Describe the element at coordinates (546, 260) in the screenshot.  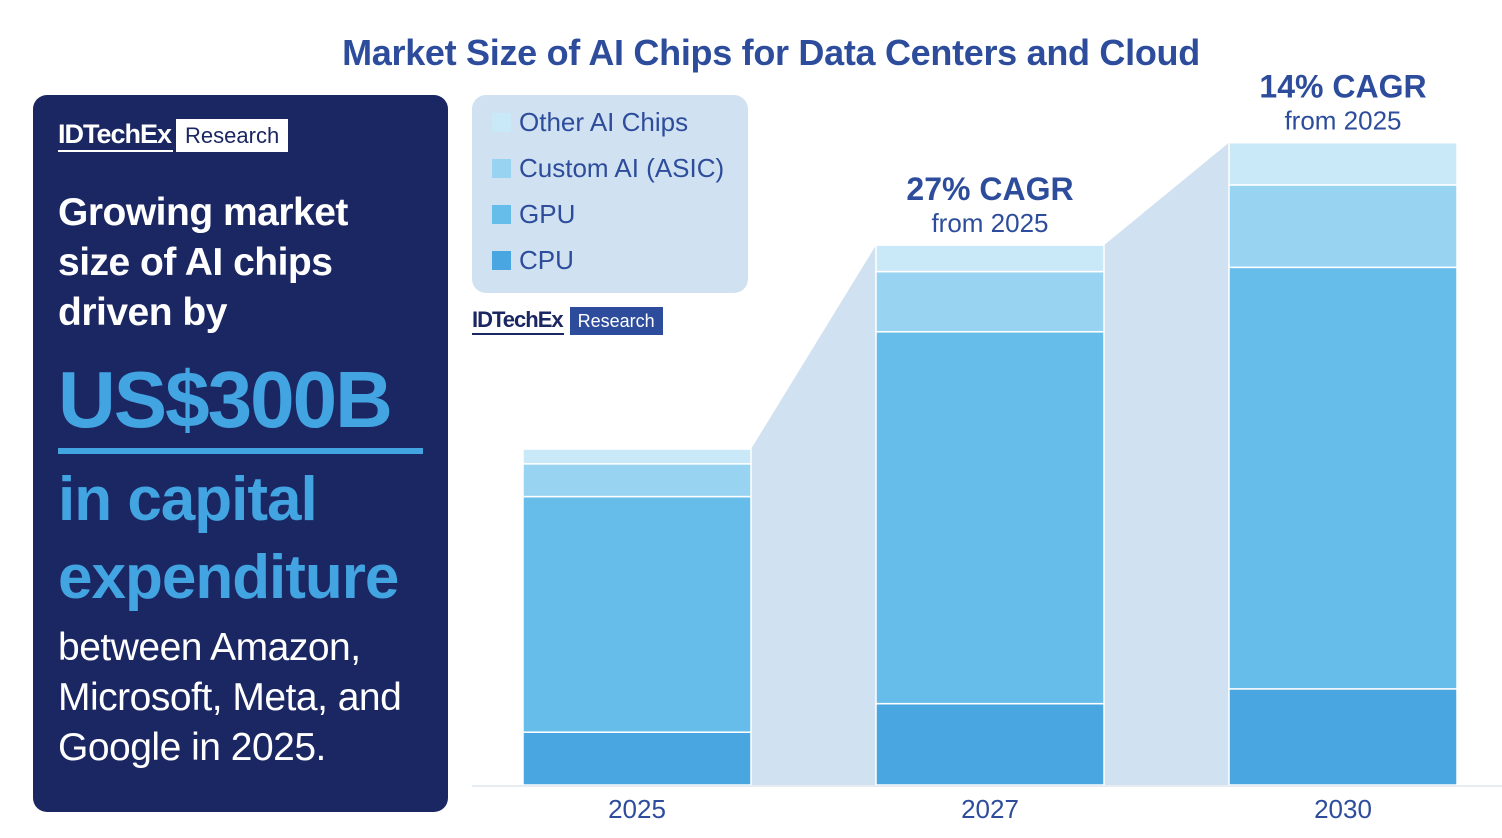
I see `legend-label-cpu: CPU` at that location.